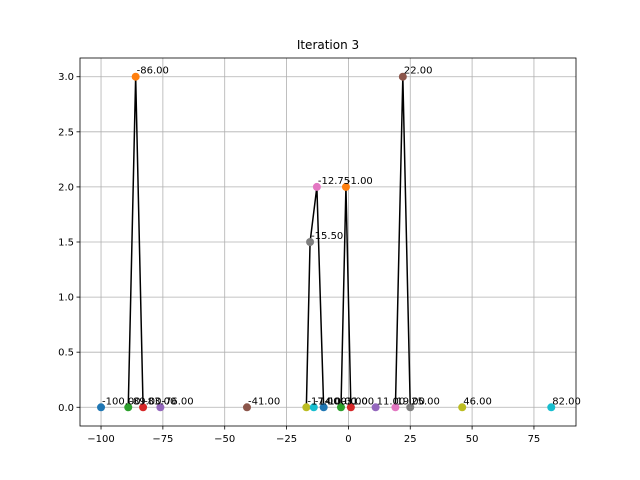  I want to click on y-tick-label: 1.5, so click(66, 243).